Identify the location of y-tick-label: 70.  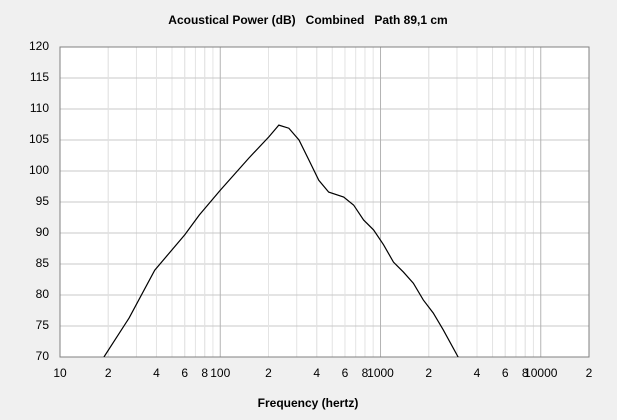
(43, 356).